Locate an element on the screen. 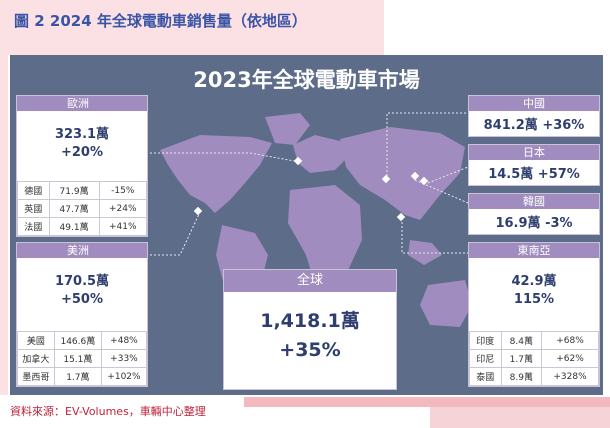 Image resolution: width=610 pixels, height=428 pixels. region-americas-value: 170.5萬 is located at coordinates (82, 281).